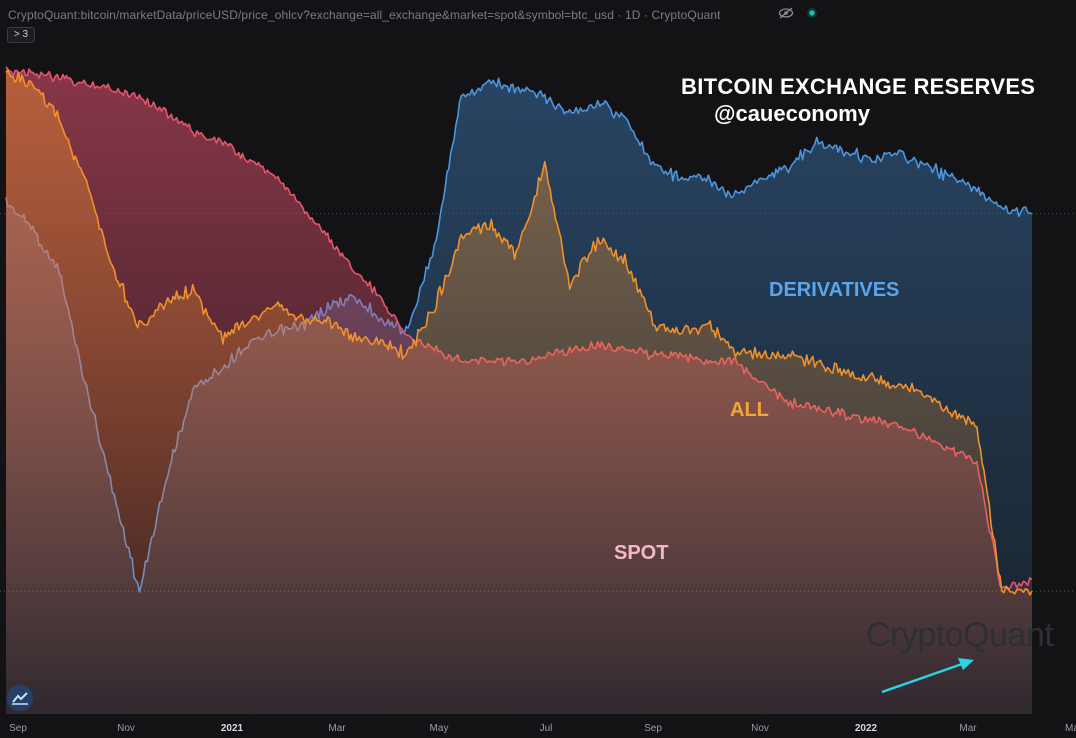 The width and height of the screenshot is (1076, 738). I want to click on series-label-spot: SPOT, so click(641, 553).